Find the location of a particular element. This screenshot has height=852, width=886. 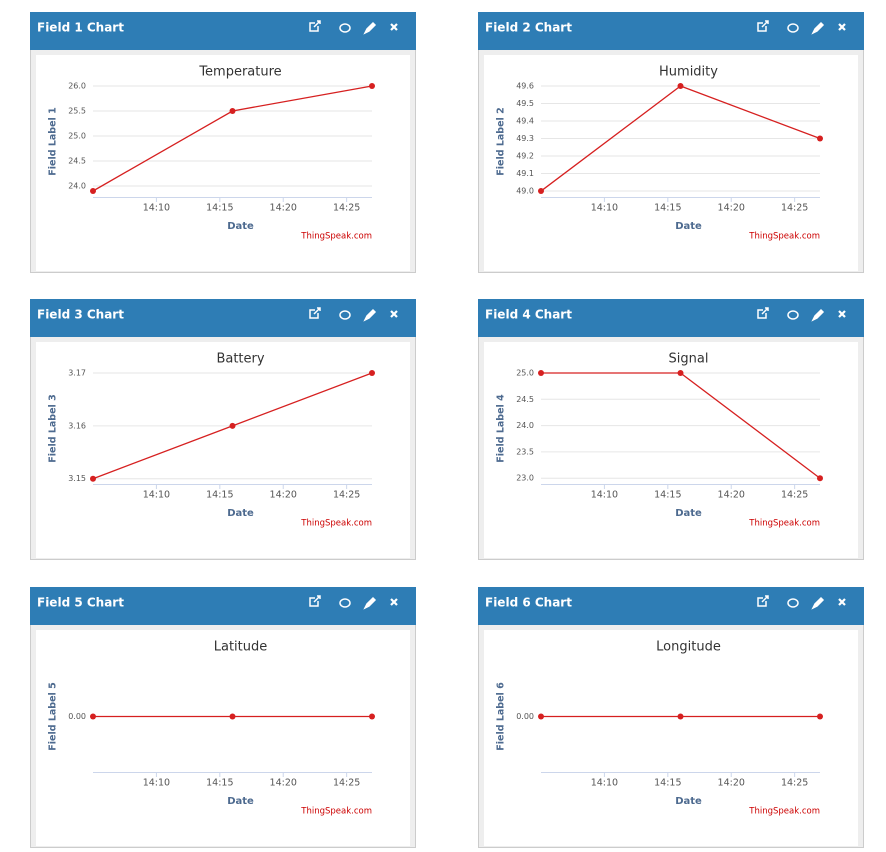

y-tick-label: 49.6 is located at coordinates (525, 86).